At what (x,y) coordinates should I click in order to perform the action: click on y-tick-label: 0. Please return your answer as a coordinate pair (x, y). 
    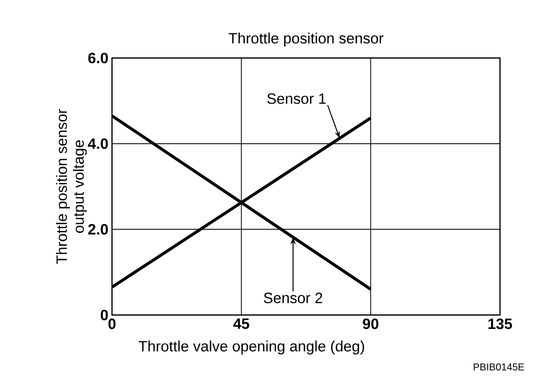
    Looking at the image, I should click on (104, 315).